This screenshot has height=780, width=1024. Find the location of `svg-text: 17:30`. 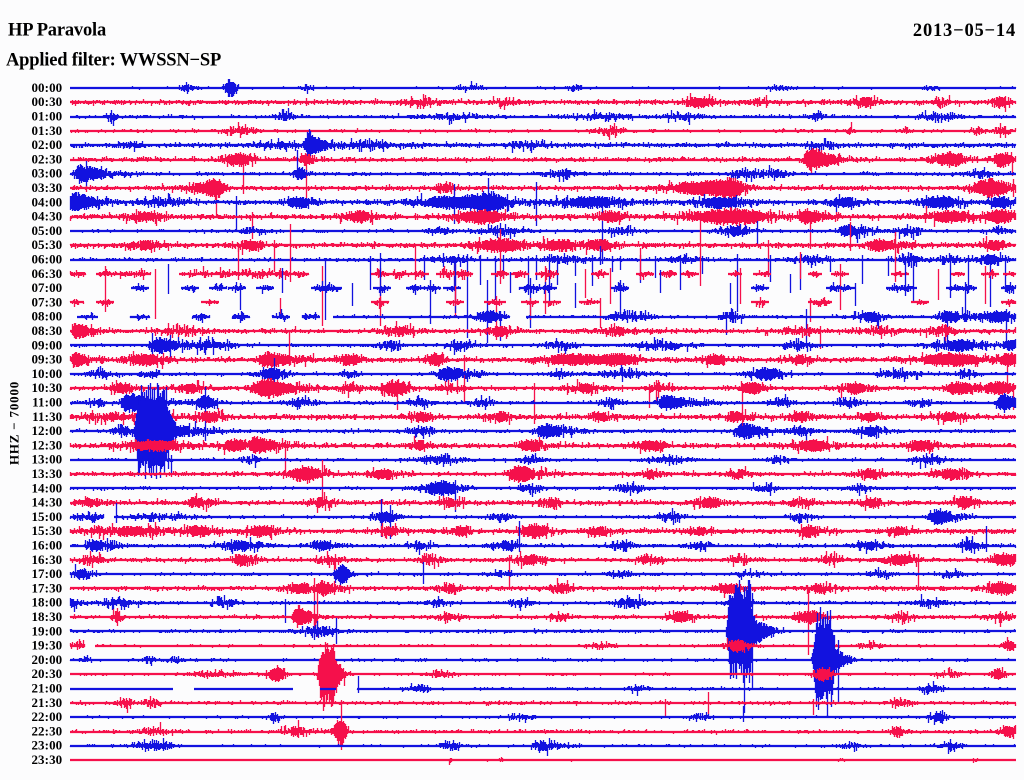

svg-text: 17:30 is located at coordinates (46, 587).